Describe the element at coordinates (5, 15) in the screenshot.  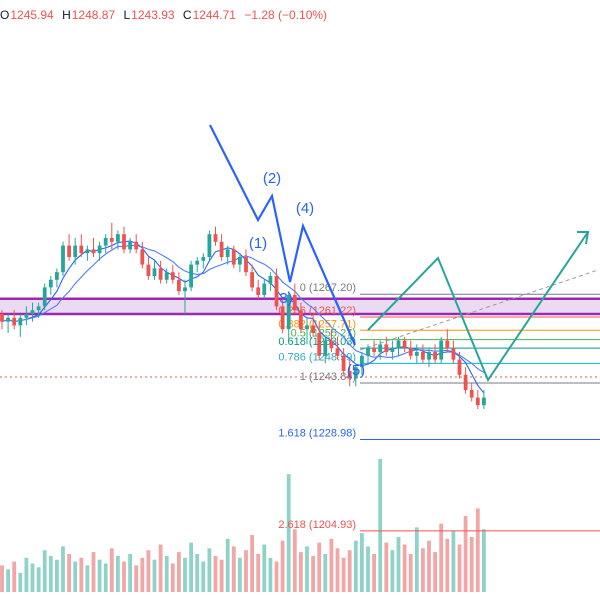
I see `open-label: O` at that location.